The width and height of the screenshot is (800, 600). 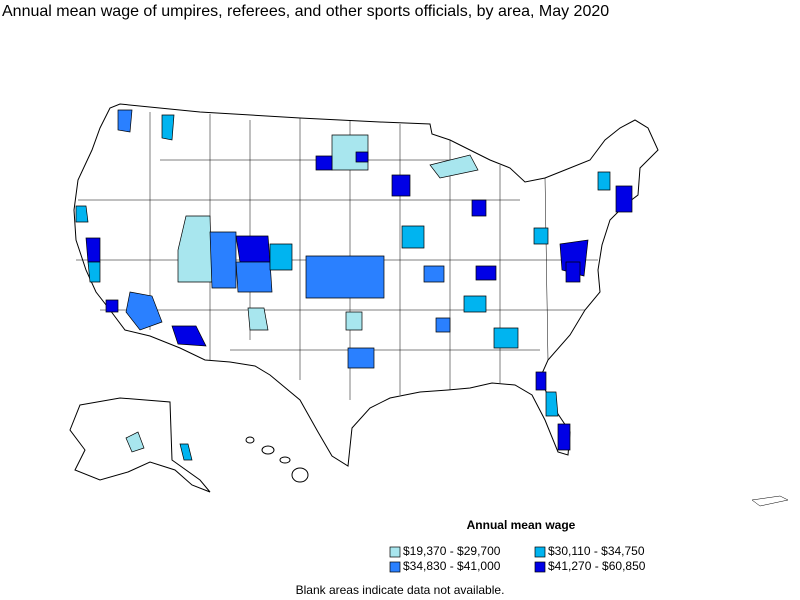 What do you see at coordinates (596, 551) in the screenshot?
I see `legend-label: $30,110 - $34,750` at bounding box center [596, 551].